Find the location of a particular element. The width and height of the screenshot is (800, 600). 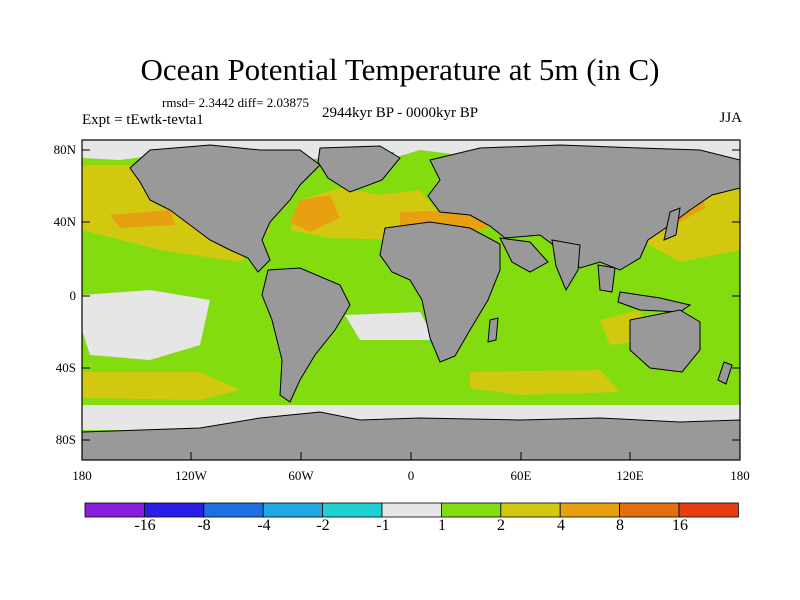

colorbar-label: -16 is located at coordinates (145, 525).